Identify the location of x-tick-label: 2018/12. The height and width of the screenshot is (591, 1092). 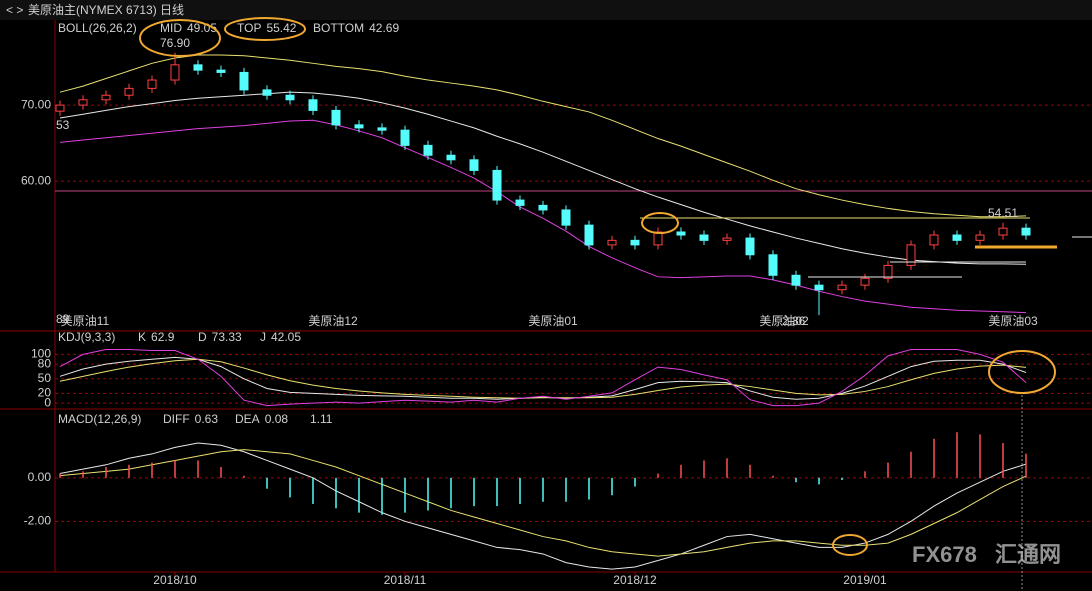
(635, 580).